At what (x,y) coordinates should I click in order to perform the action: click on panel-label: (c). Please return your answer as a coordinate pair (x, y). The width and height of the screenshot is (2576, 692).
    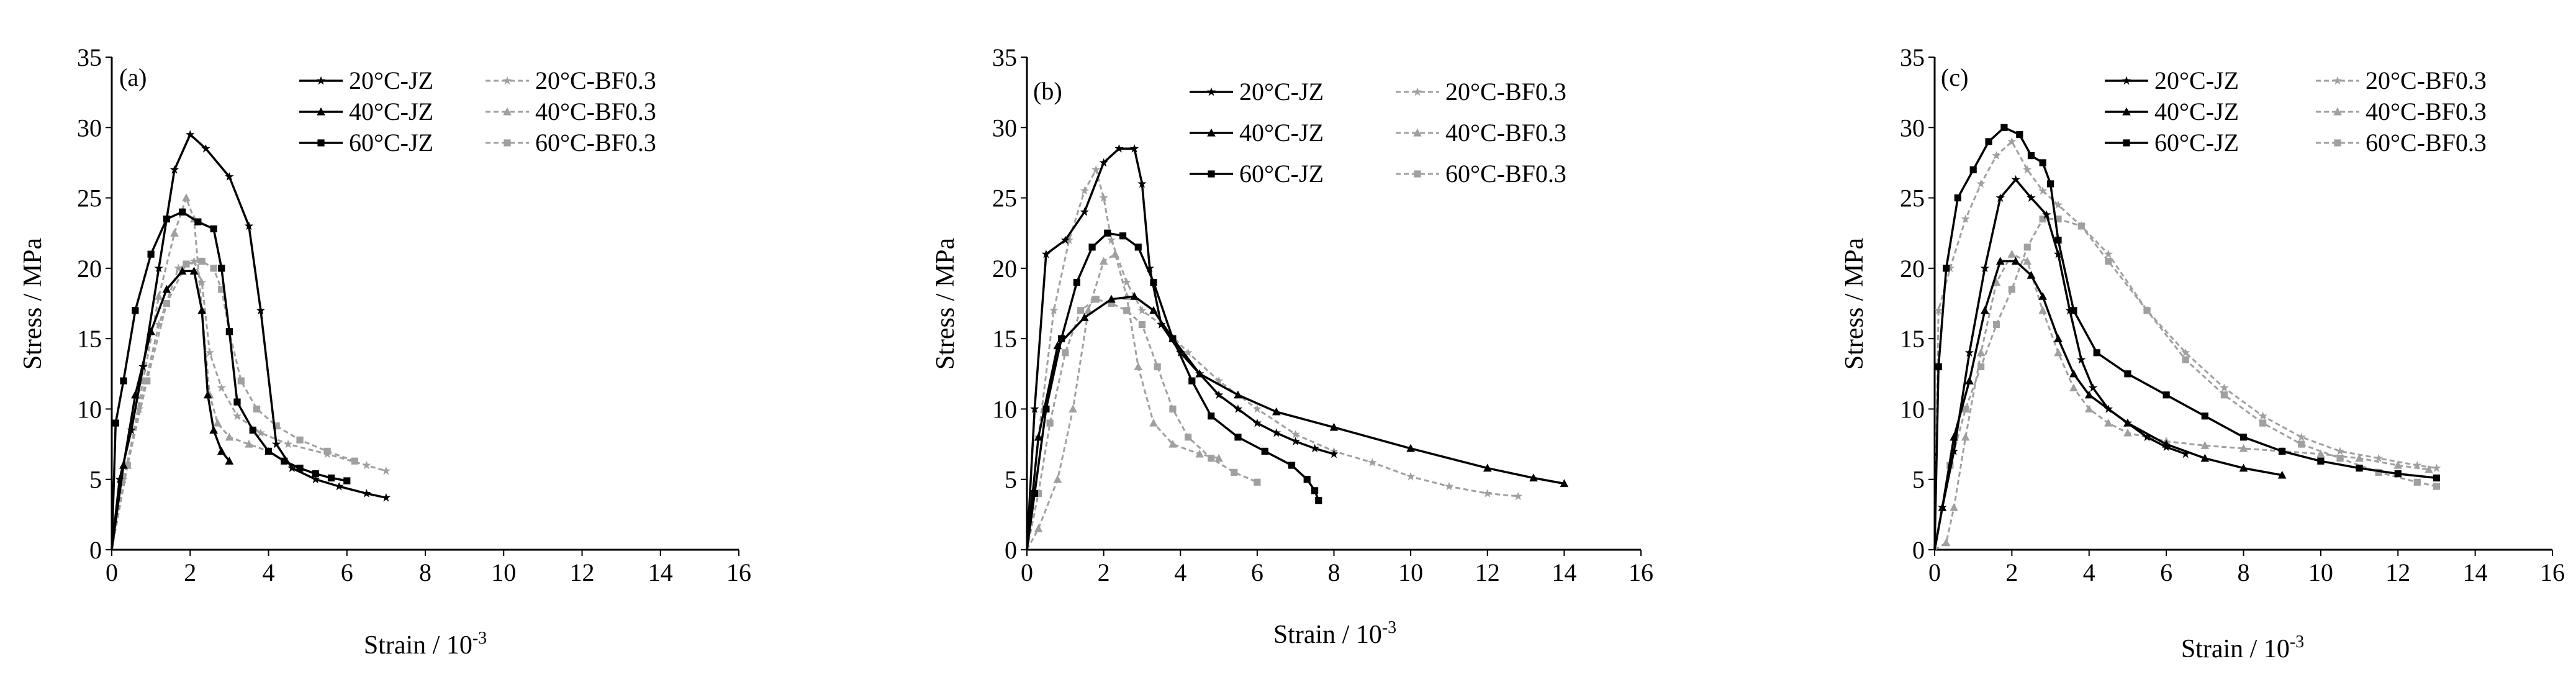
    Looking at the image, I should click on (1954, 77).